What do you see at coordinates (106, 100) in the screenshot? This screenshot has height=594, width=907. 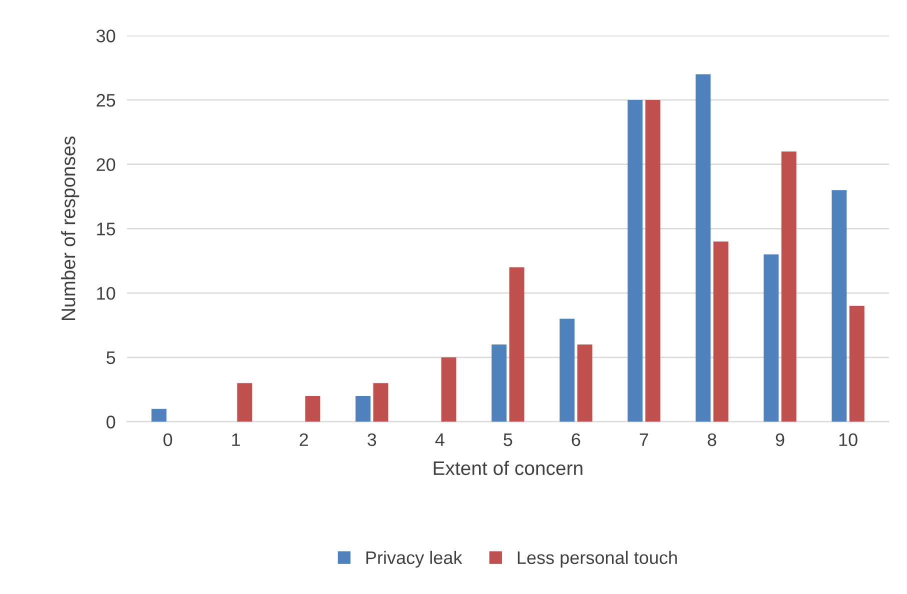 I see `y-tick-label: 25` at bounding box center [106, 100].